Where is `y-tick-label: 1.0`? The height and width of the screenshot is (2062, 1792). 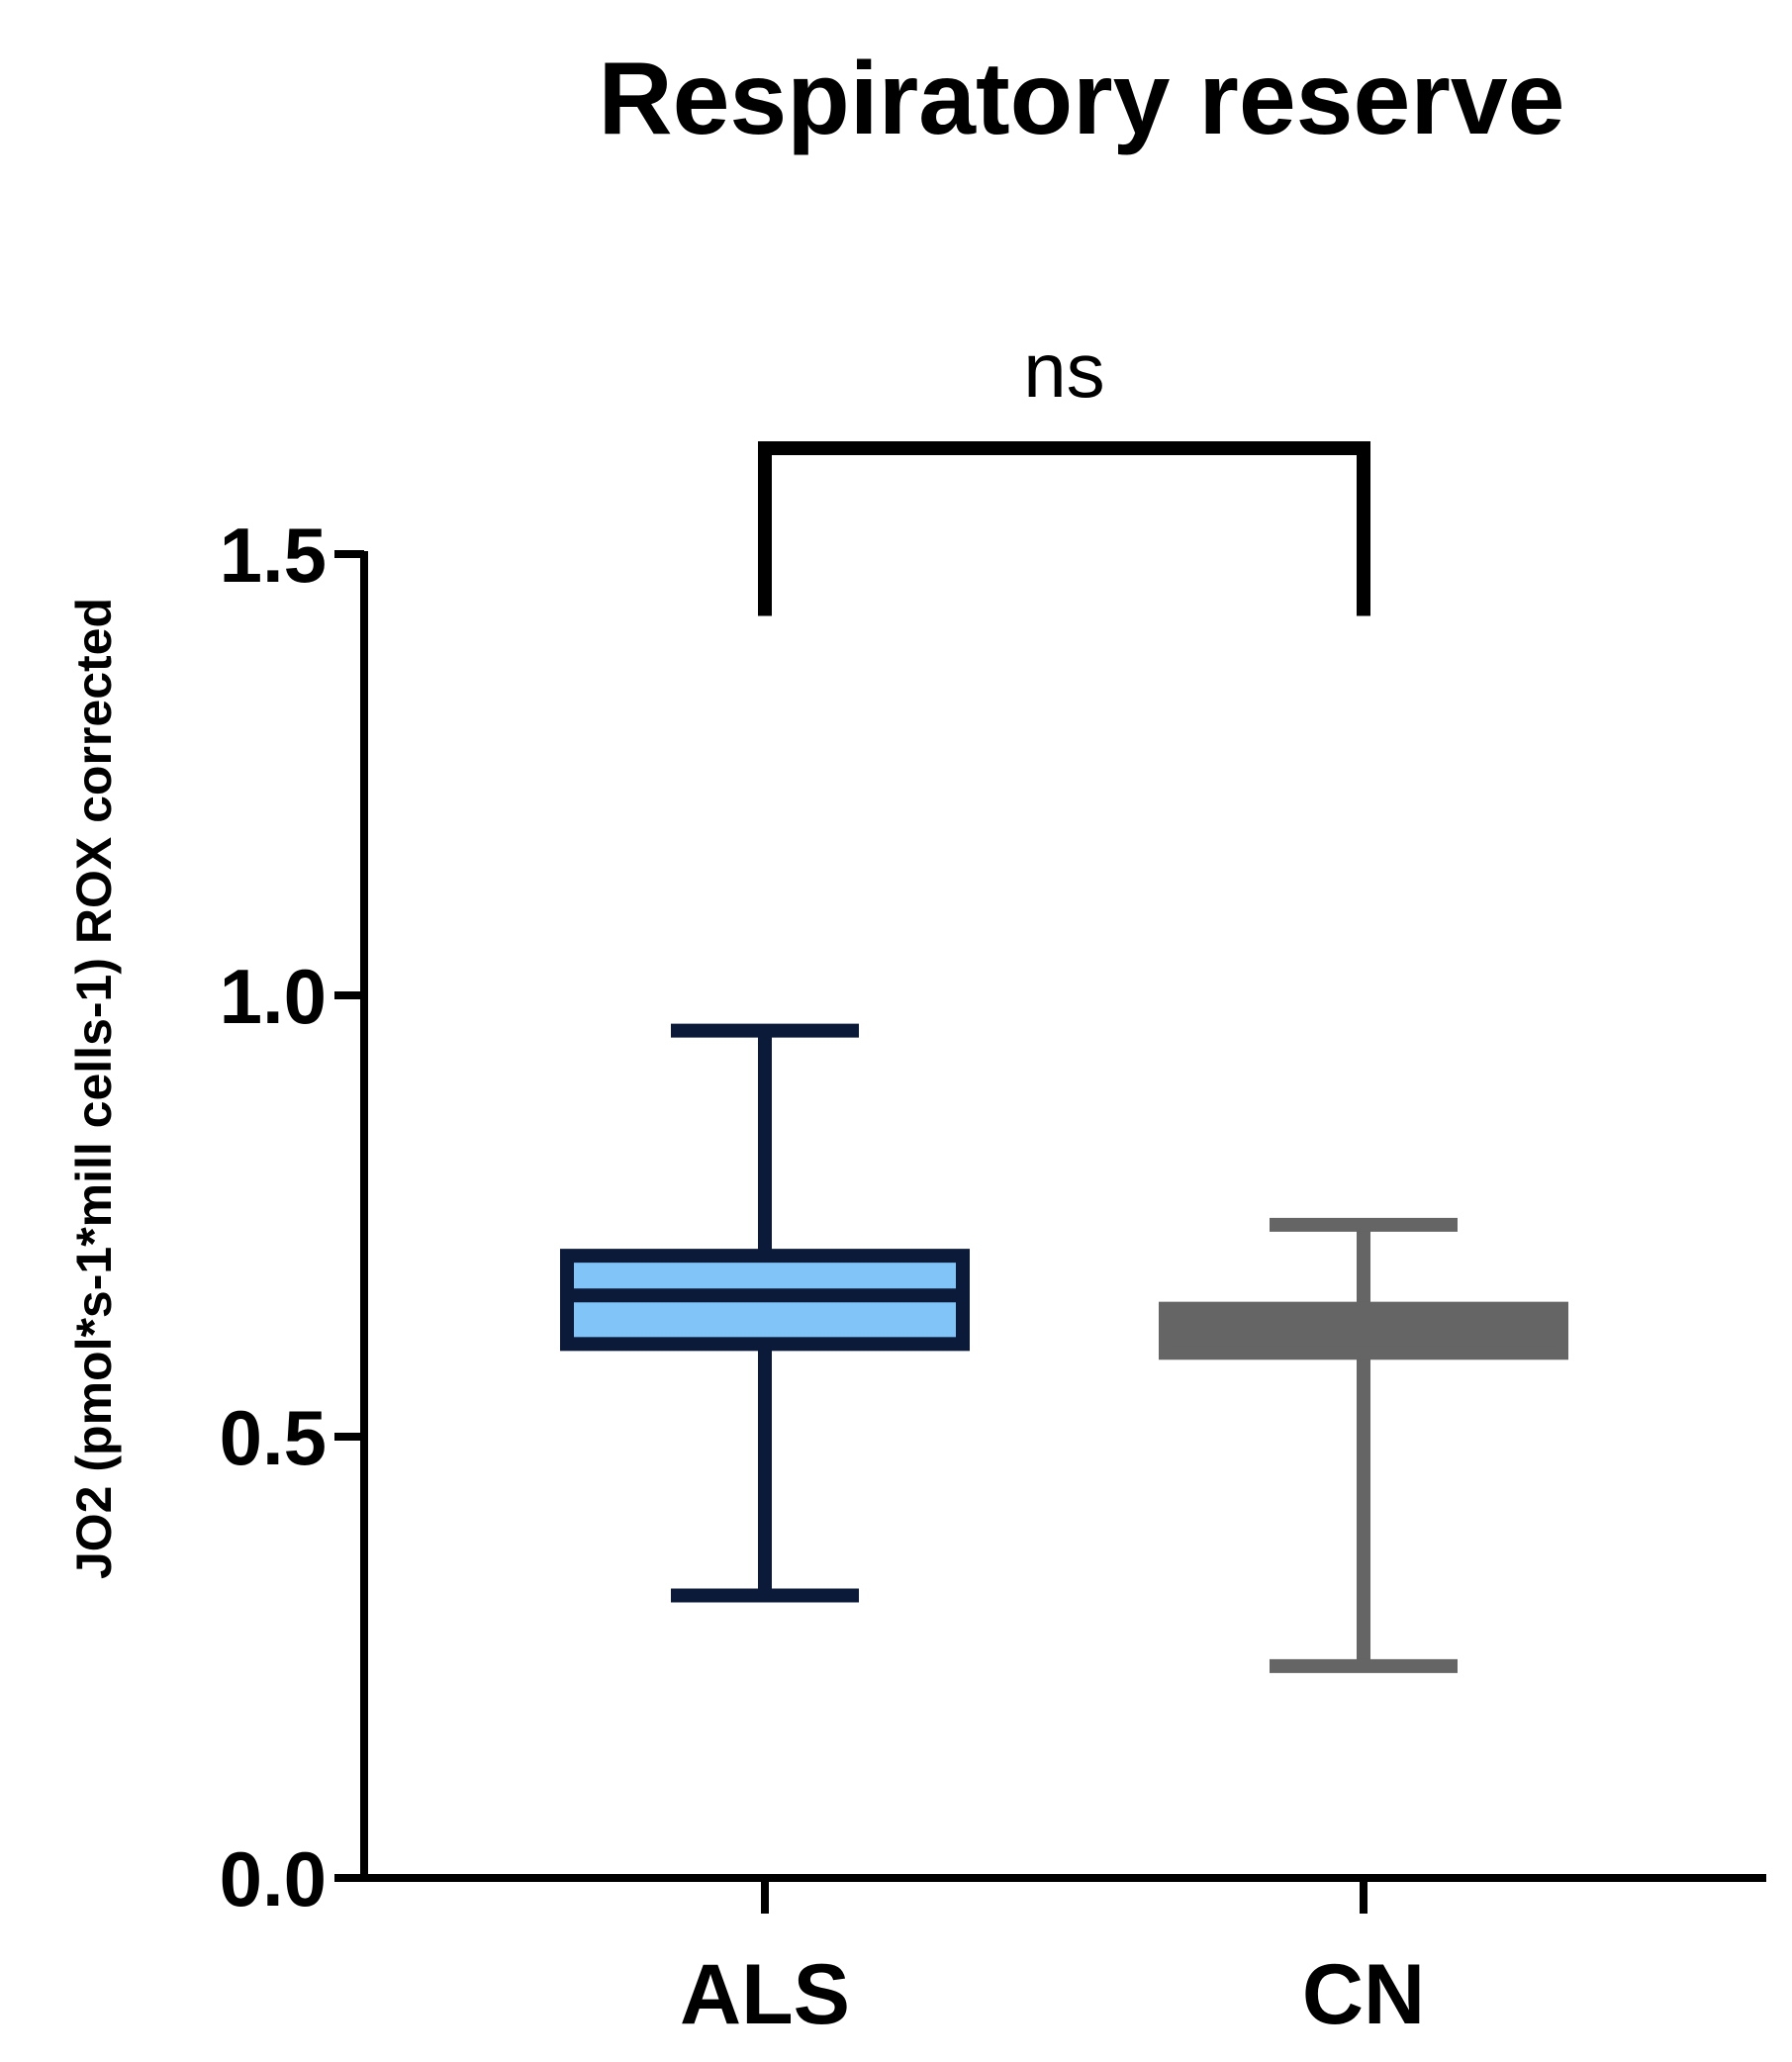
y-tick-label: 1.0 is located at coordinates (273, 997).